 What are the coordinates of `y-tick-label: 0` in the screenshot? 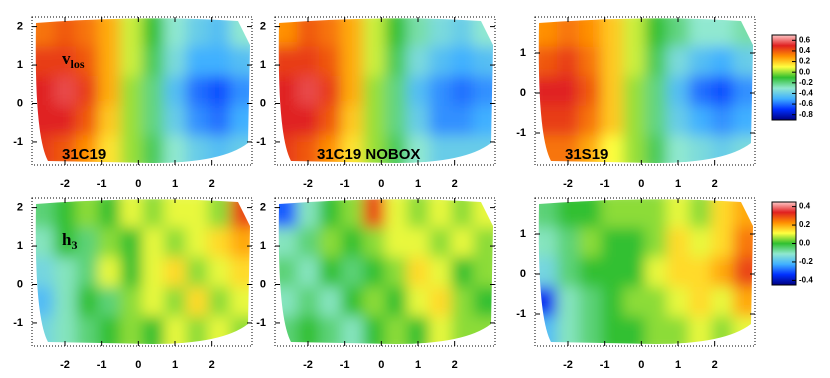 It's located at (20, 284).